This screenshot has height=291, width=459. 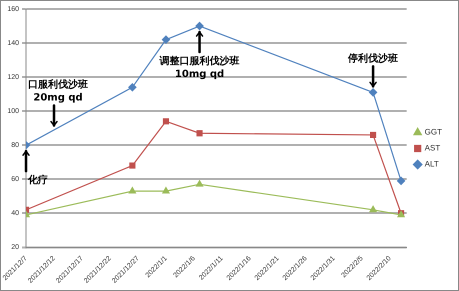 I want to click on legend-label: ALT, so click(x=431, y=164).